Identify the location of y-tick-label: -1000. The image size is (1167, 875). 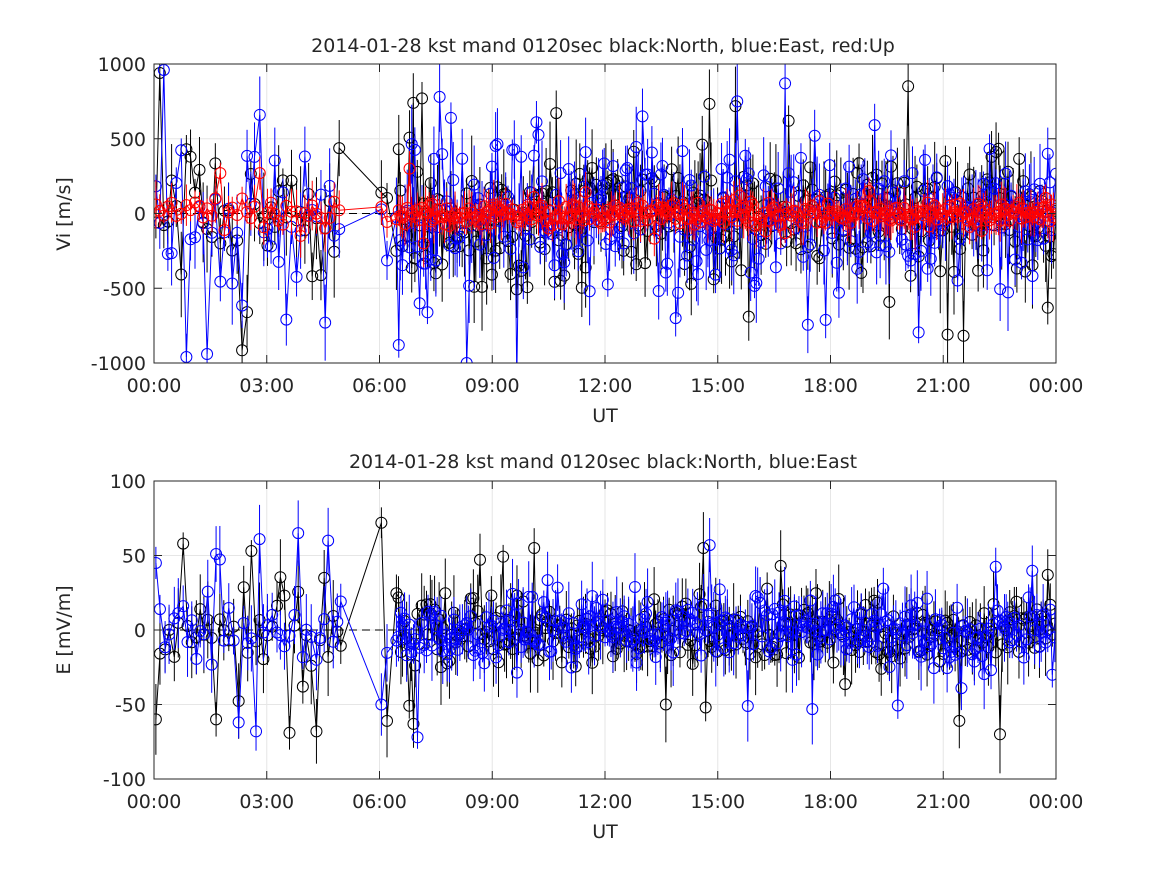
(118, 364).